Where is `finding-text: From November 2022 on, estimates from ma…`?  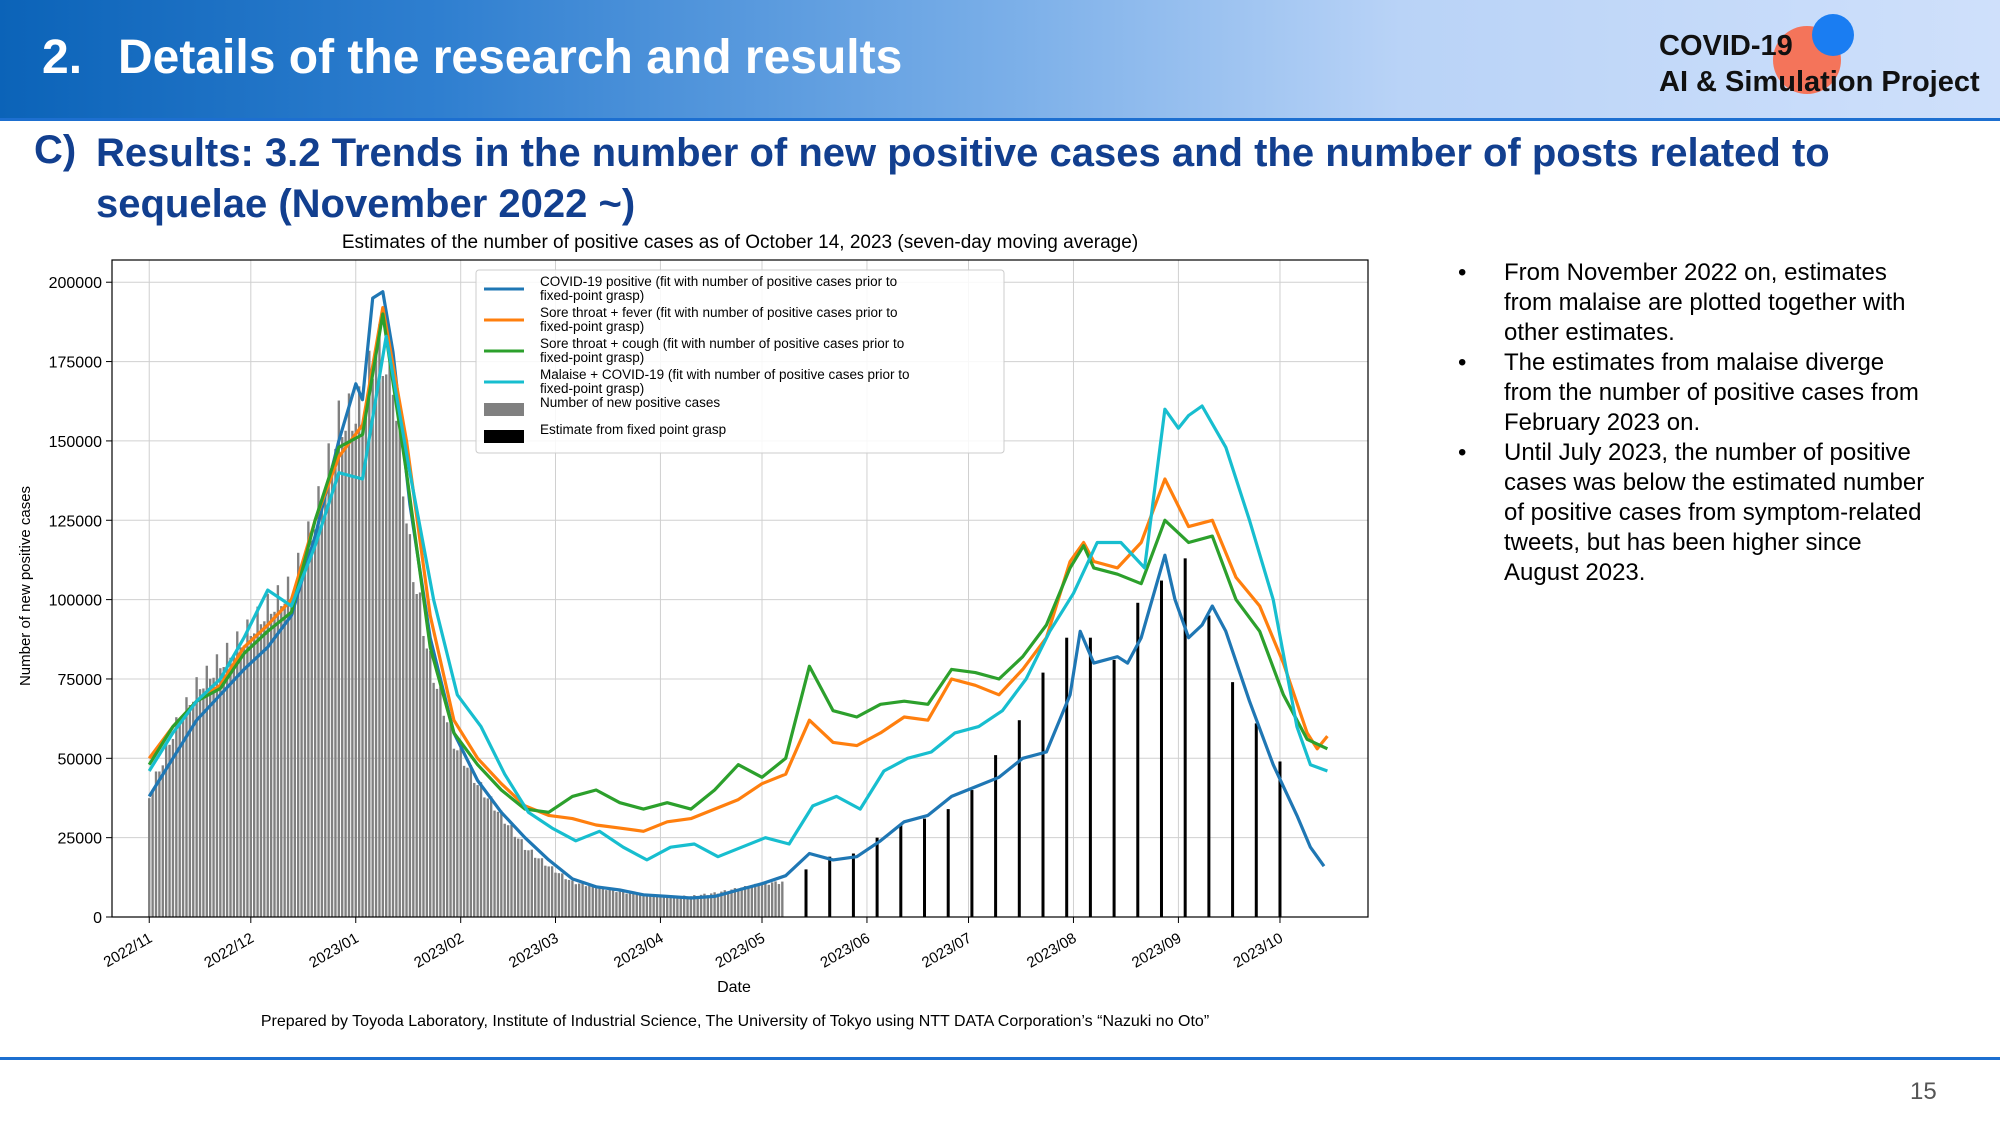
finding-text: From November 2022 on, estimates from ma… is located at coordinates (1705, 302).